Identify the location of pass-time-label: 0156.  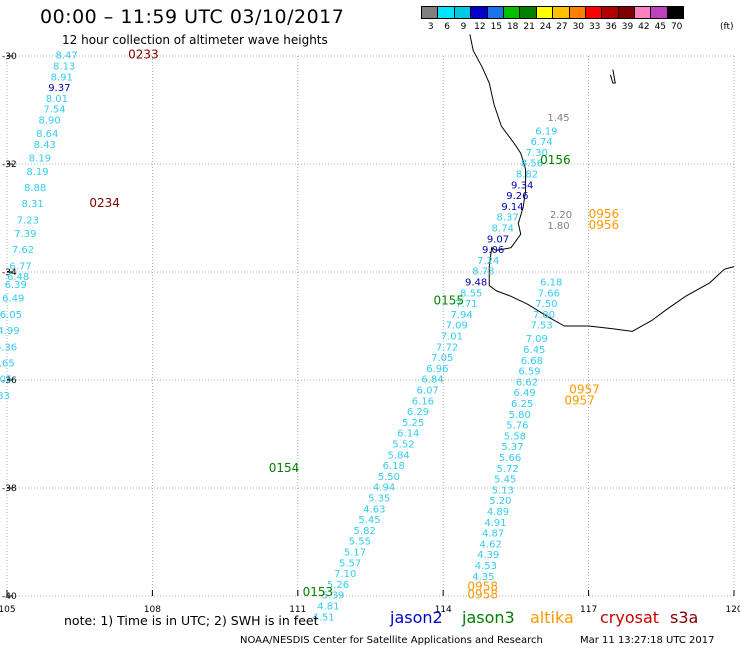
(555, 160).